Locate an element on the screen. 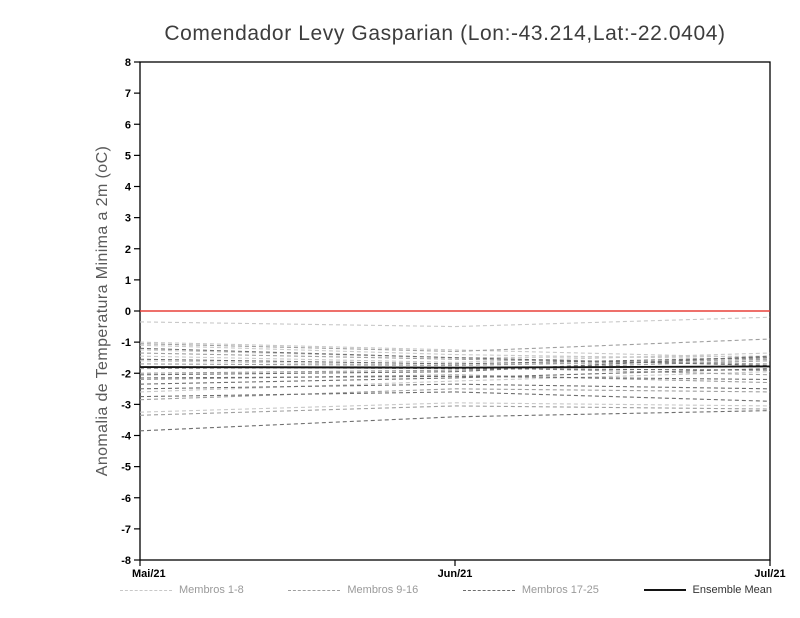 Image resolution: width=800 pixels, height=618 pixels. x-tick-label: Jun/21 is located at coordinates (455, 574).